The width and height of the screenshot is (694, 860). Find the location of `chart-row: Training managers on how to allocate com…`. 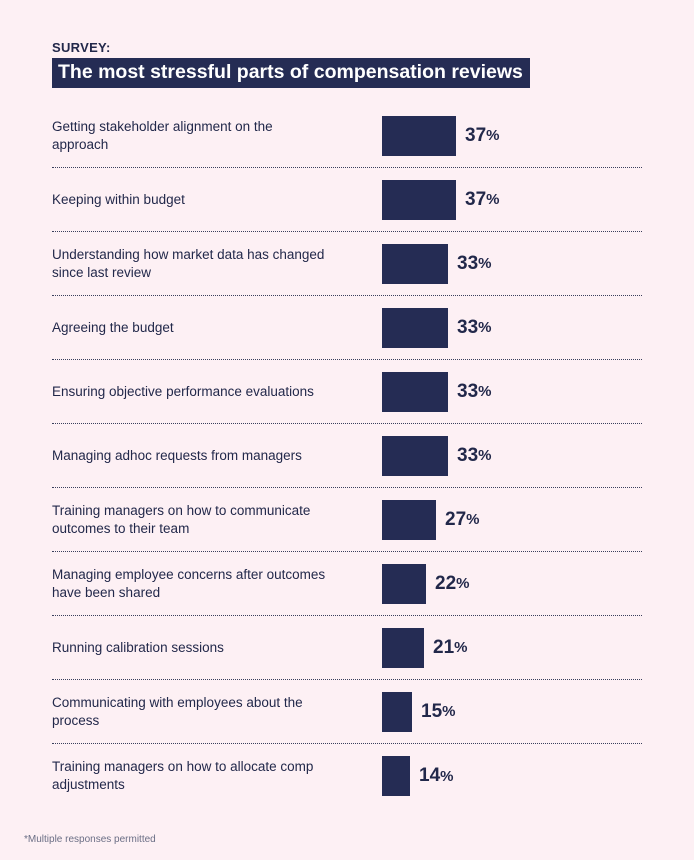

chart-row: Training managers on how to allocate com… is located at coordinates (347, 776).